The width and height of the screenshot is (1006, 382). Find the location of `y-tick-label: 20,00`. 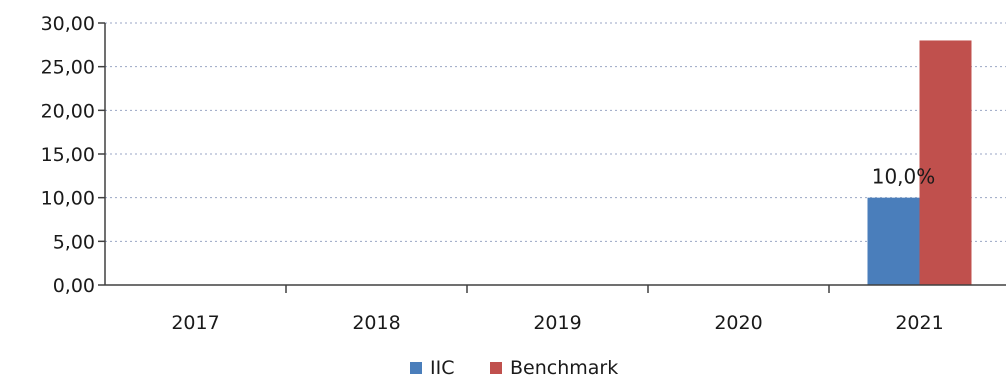

y-tick-label: 20,00 is located at coordinates (68, 111).